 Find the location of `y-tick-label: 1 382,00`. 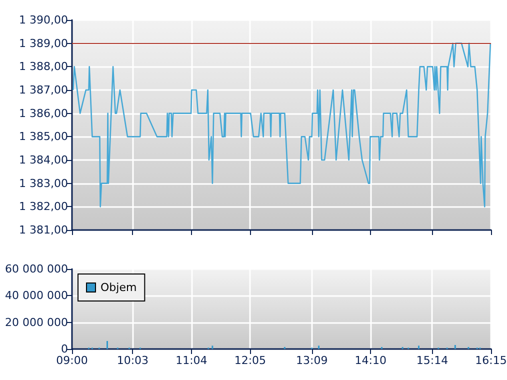

y-tick-label: 1 382,00 is located at coordinates (43, 207).